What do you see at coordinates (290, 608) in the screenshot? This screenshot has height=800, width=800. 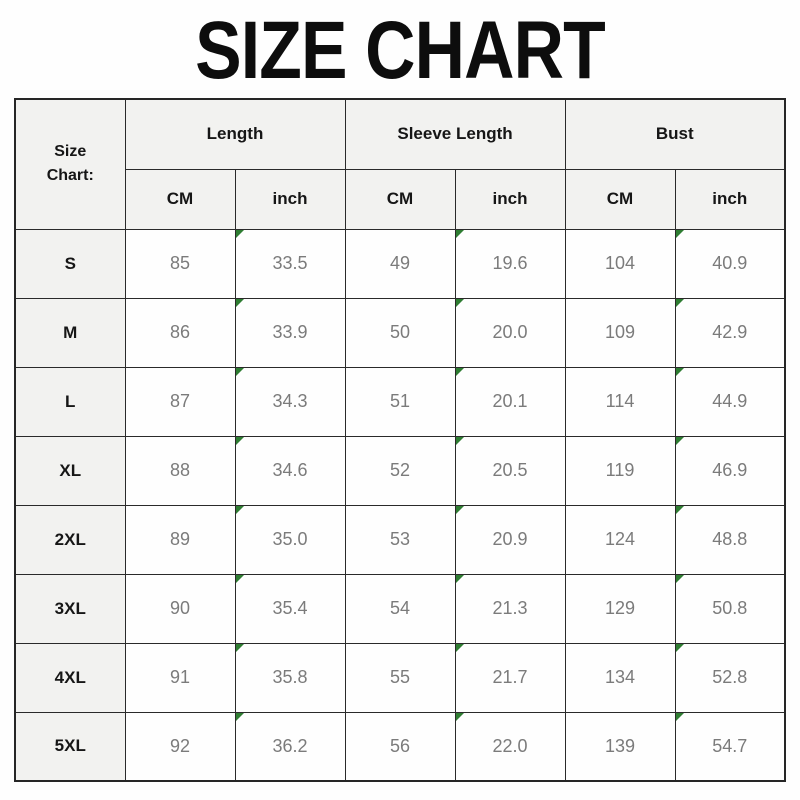 I see `inch-value-cell: 35.4` at bounding box center [290, 608].